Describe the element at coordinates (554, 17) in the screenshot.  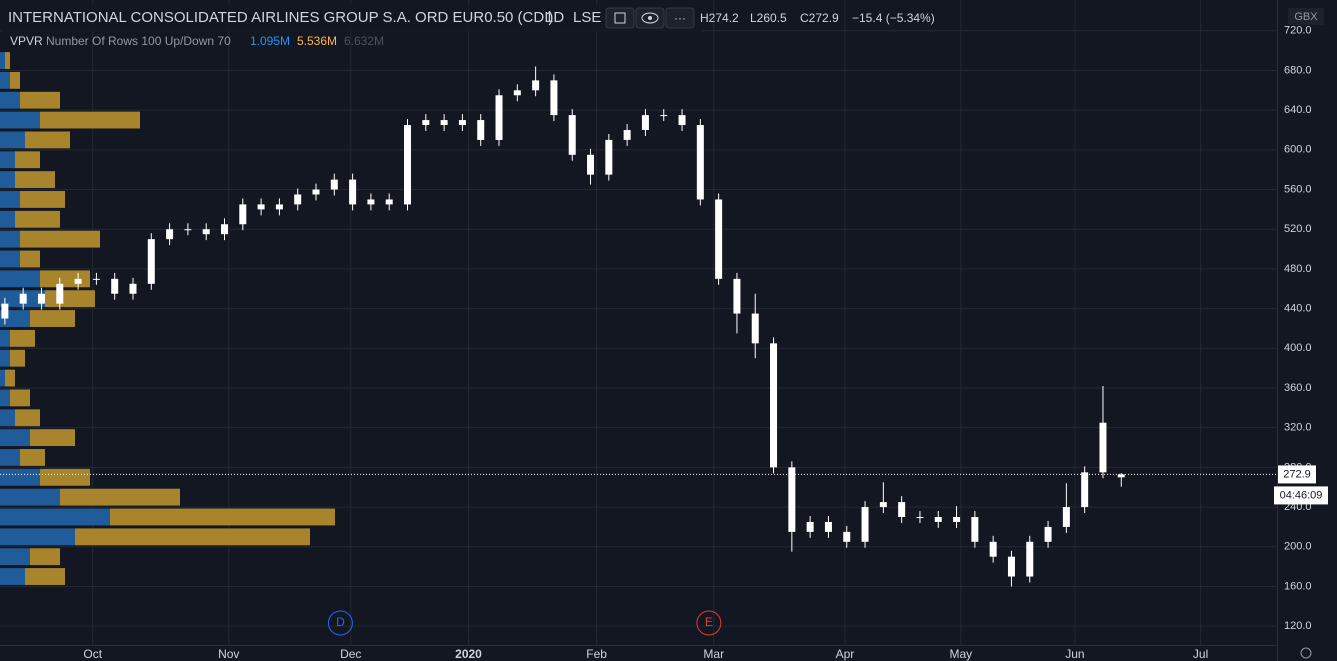
I see `interval: 1D` at that location.